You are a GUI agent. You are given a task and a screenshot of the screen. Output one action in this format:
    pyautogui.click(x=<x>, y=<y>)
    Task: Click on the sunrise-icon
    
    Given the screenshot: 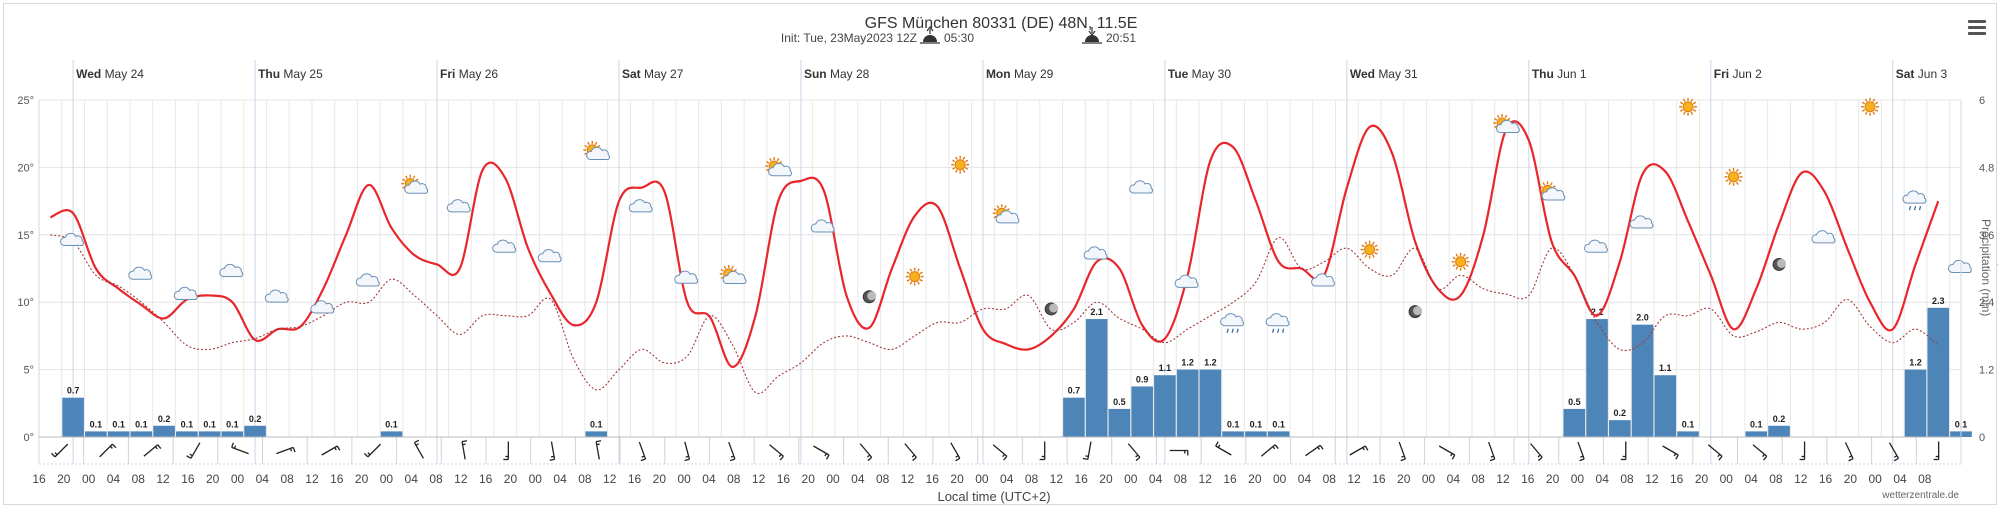 What is the action you would take?
    pyautogui.click(x=930, y=35)
    